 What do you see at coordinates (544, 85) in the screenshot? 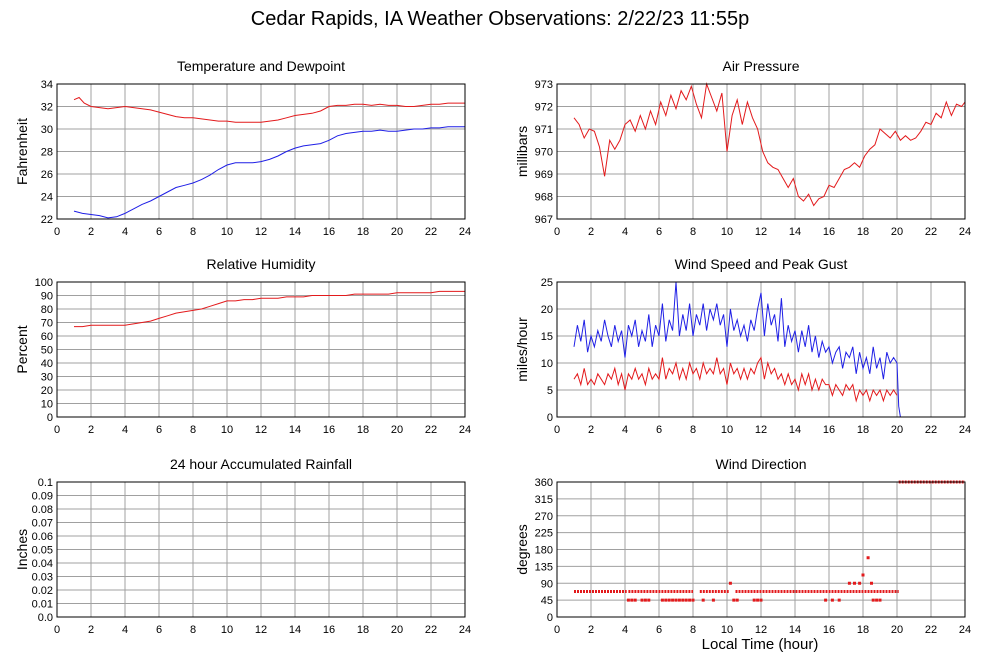
I see `y-tick-label: 973` at bounding box center [544, 85].